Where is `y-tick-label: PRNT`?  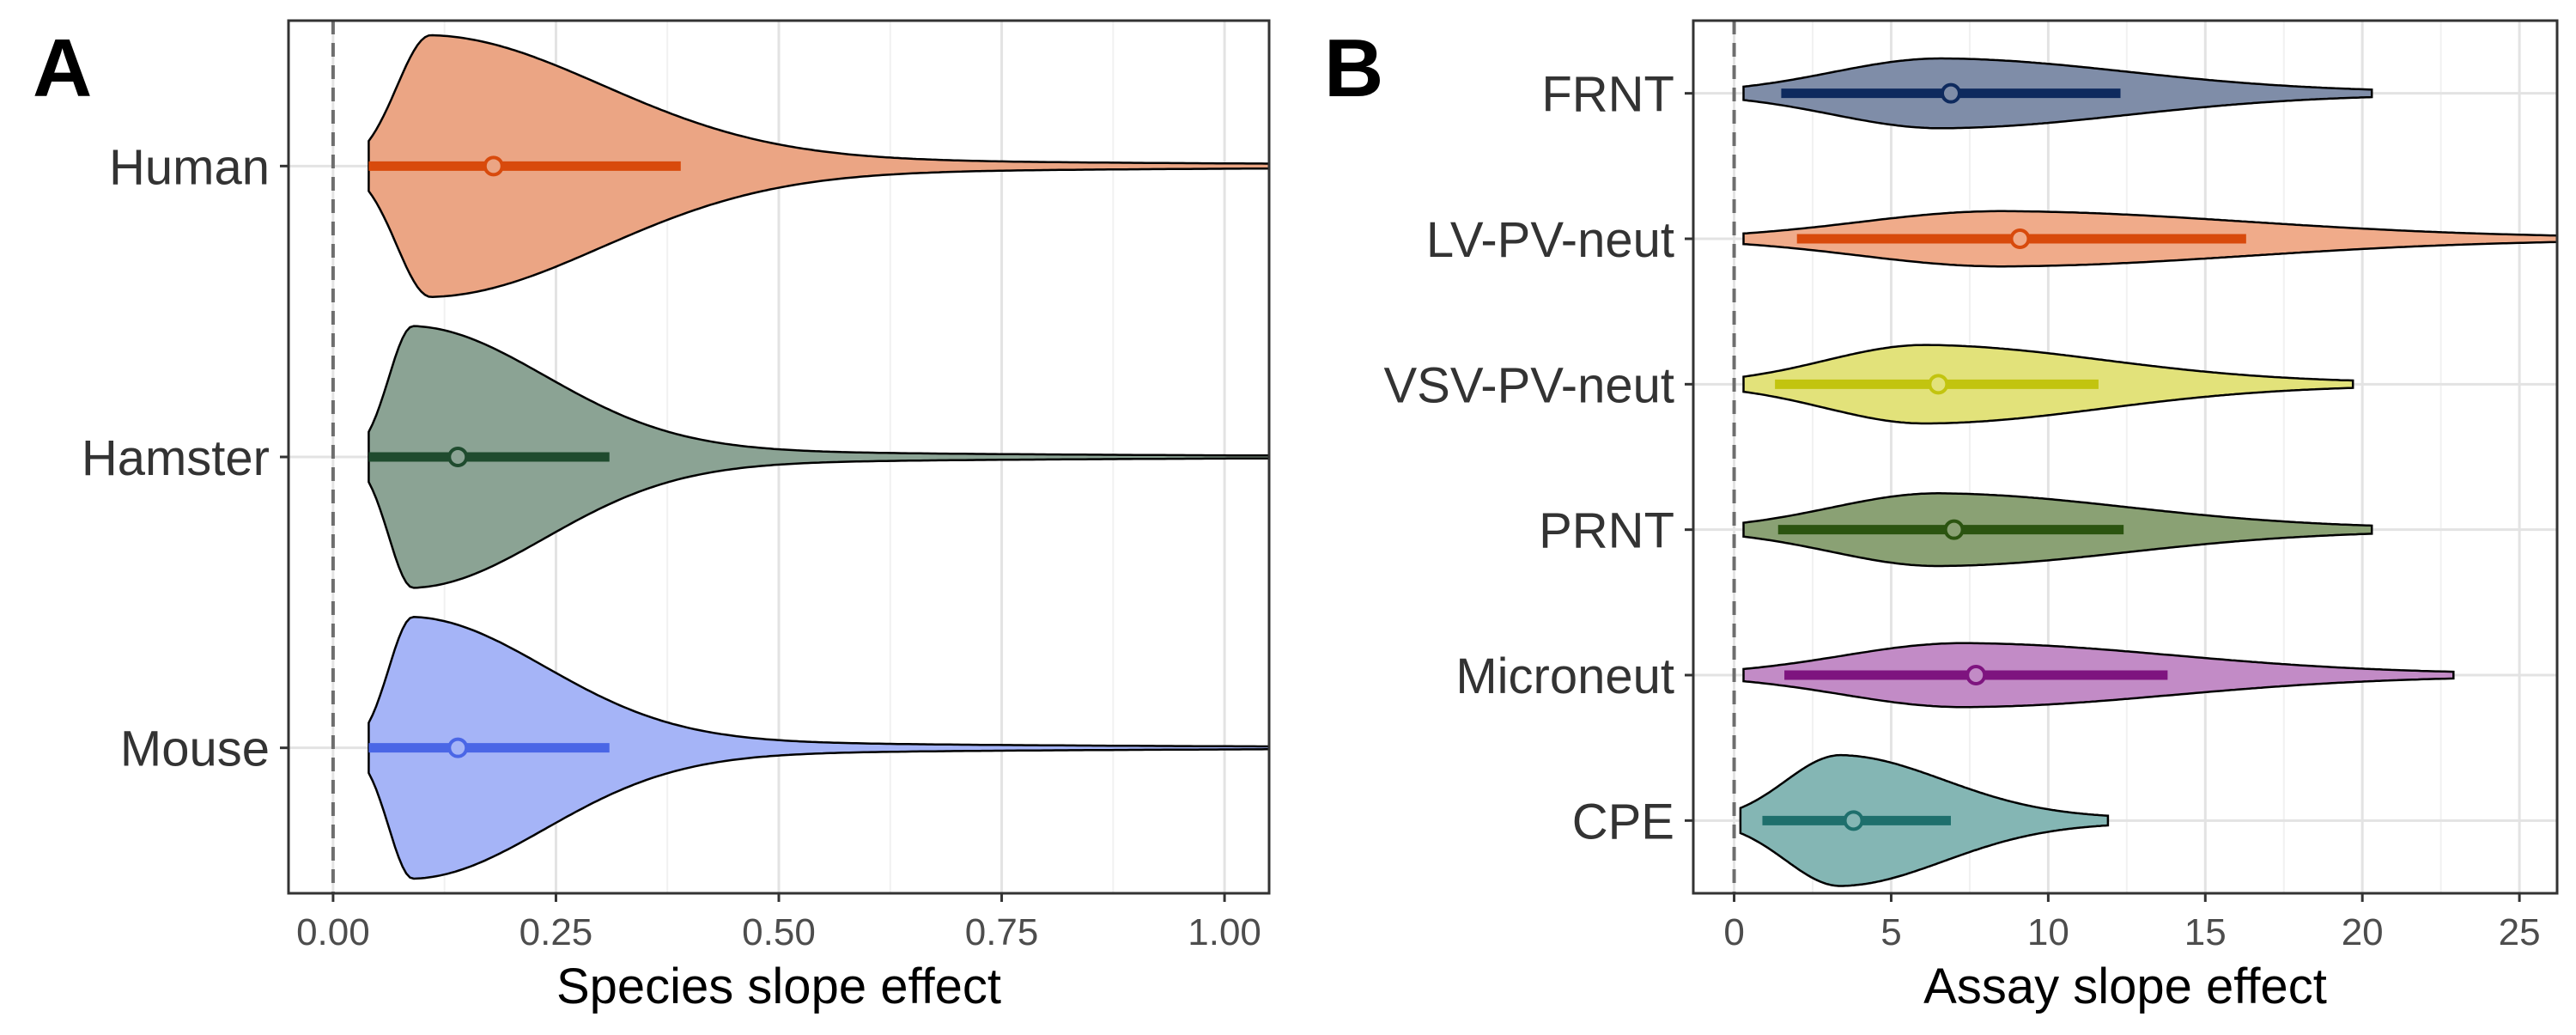
y-tick-label: PRNT is located at coordinates (1606, 531).